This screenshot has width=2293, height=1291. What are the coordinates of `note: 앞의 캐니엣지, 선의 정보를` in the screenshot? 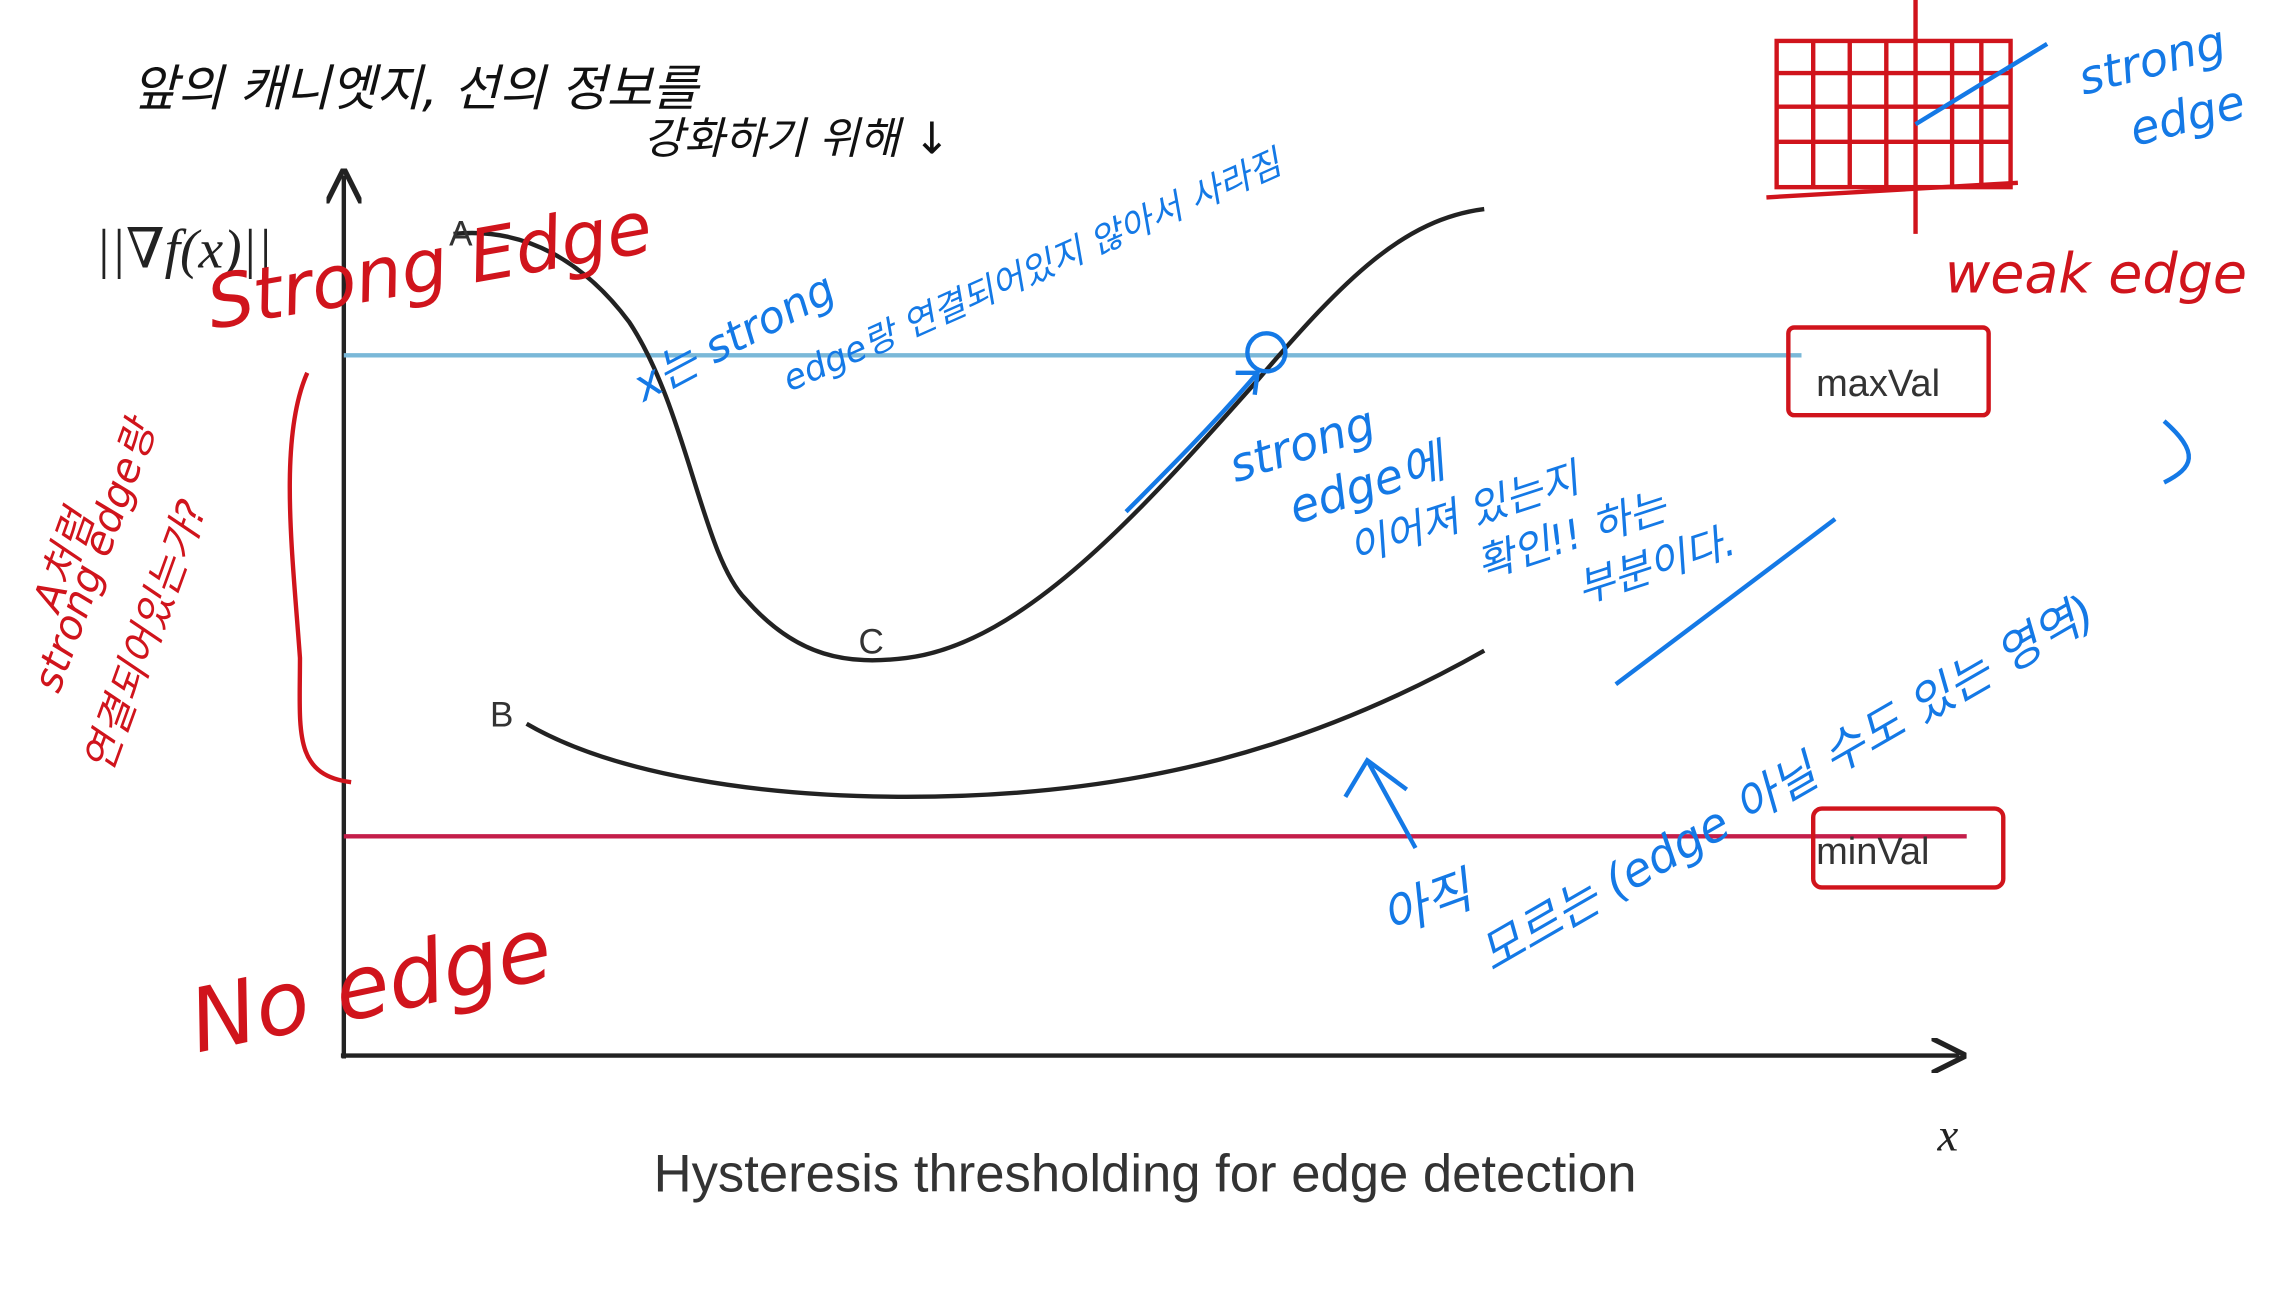 It's located at (416, 88).